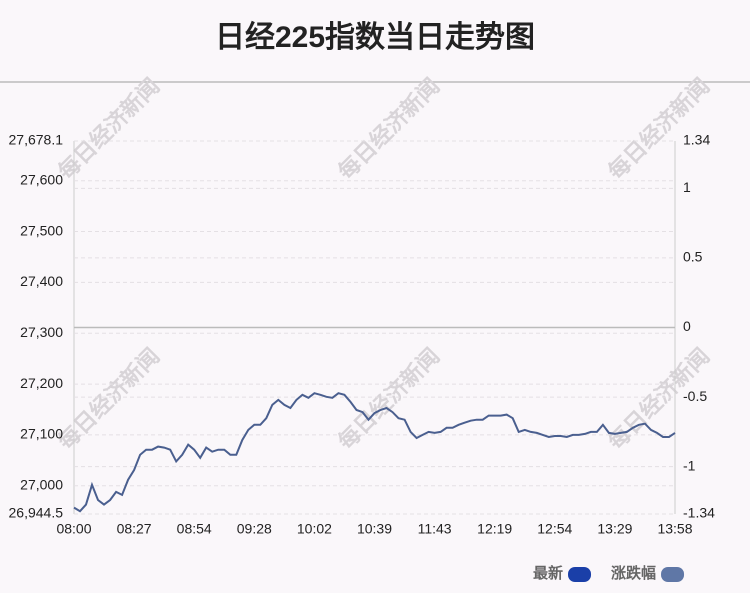 The width and height of the screenshot is (750, 593). I want to click on y-tick-label: 27,100, so click(41, 434).